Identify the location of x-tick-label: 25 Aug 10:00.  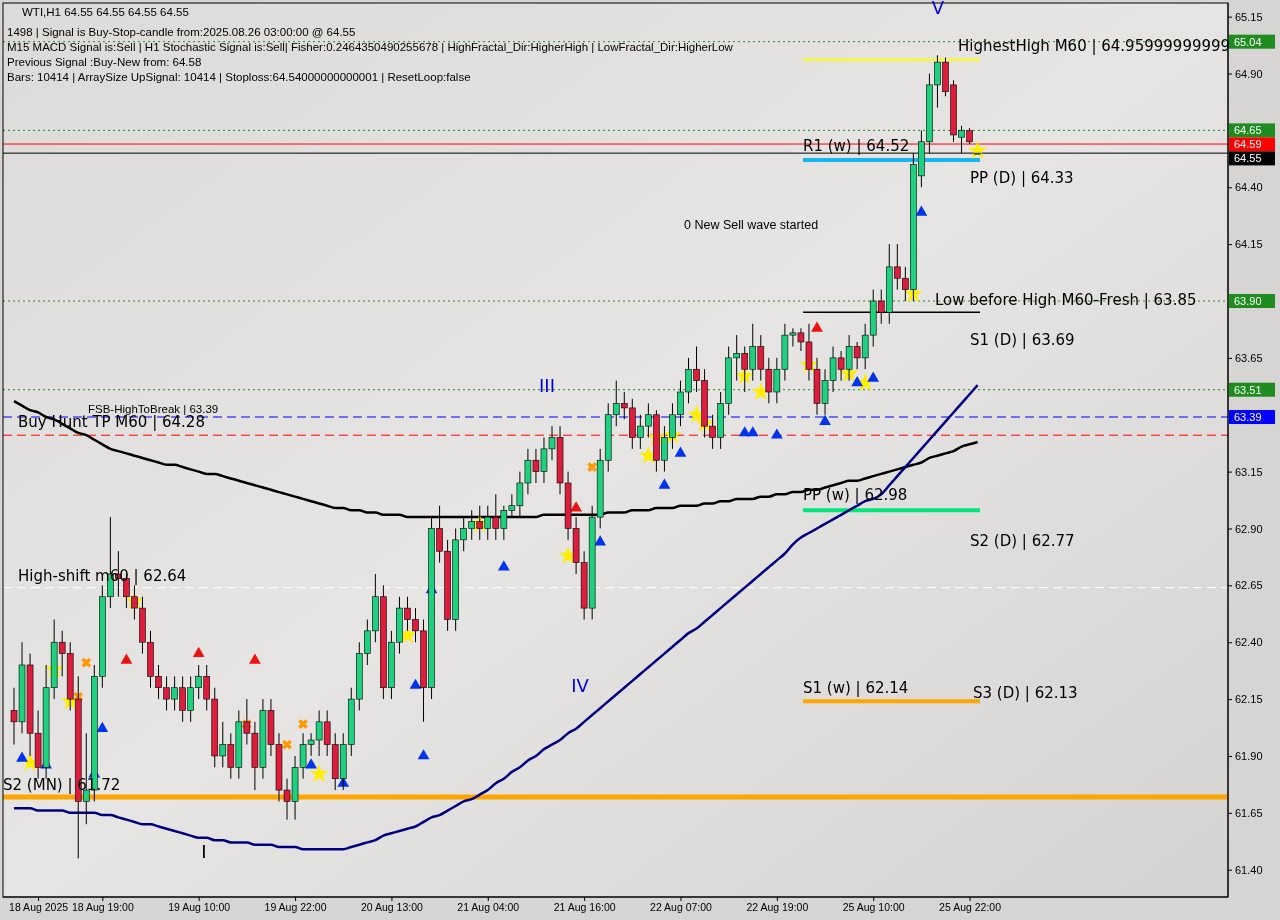
(873, 907).